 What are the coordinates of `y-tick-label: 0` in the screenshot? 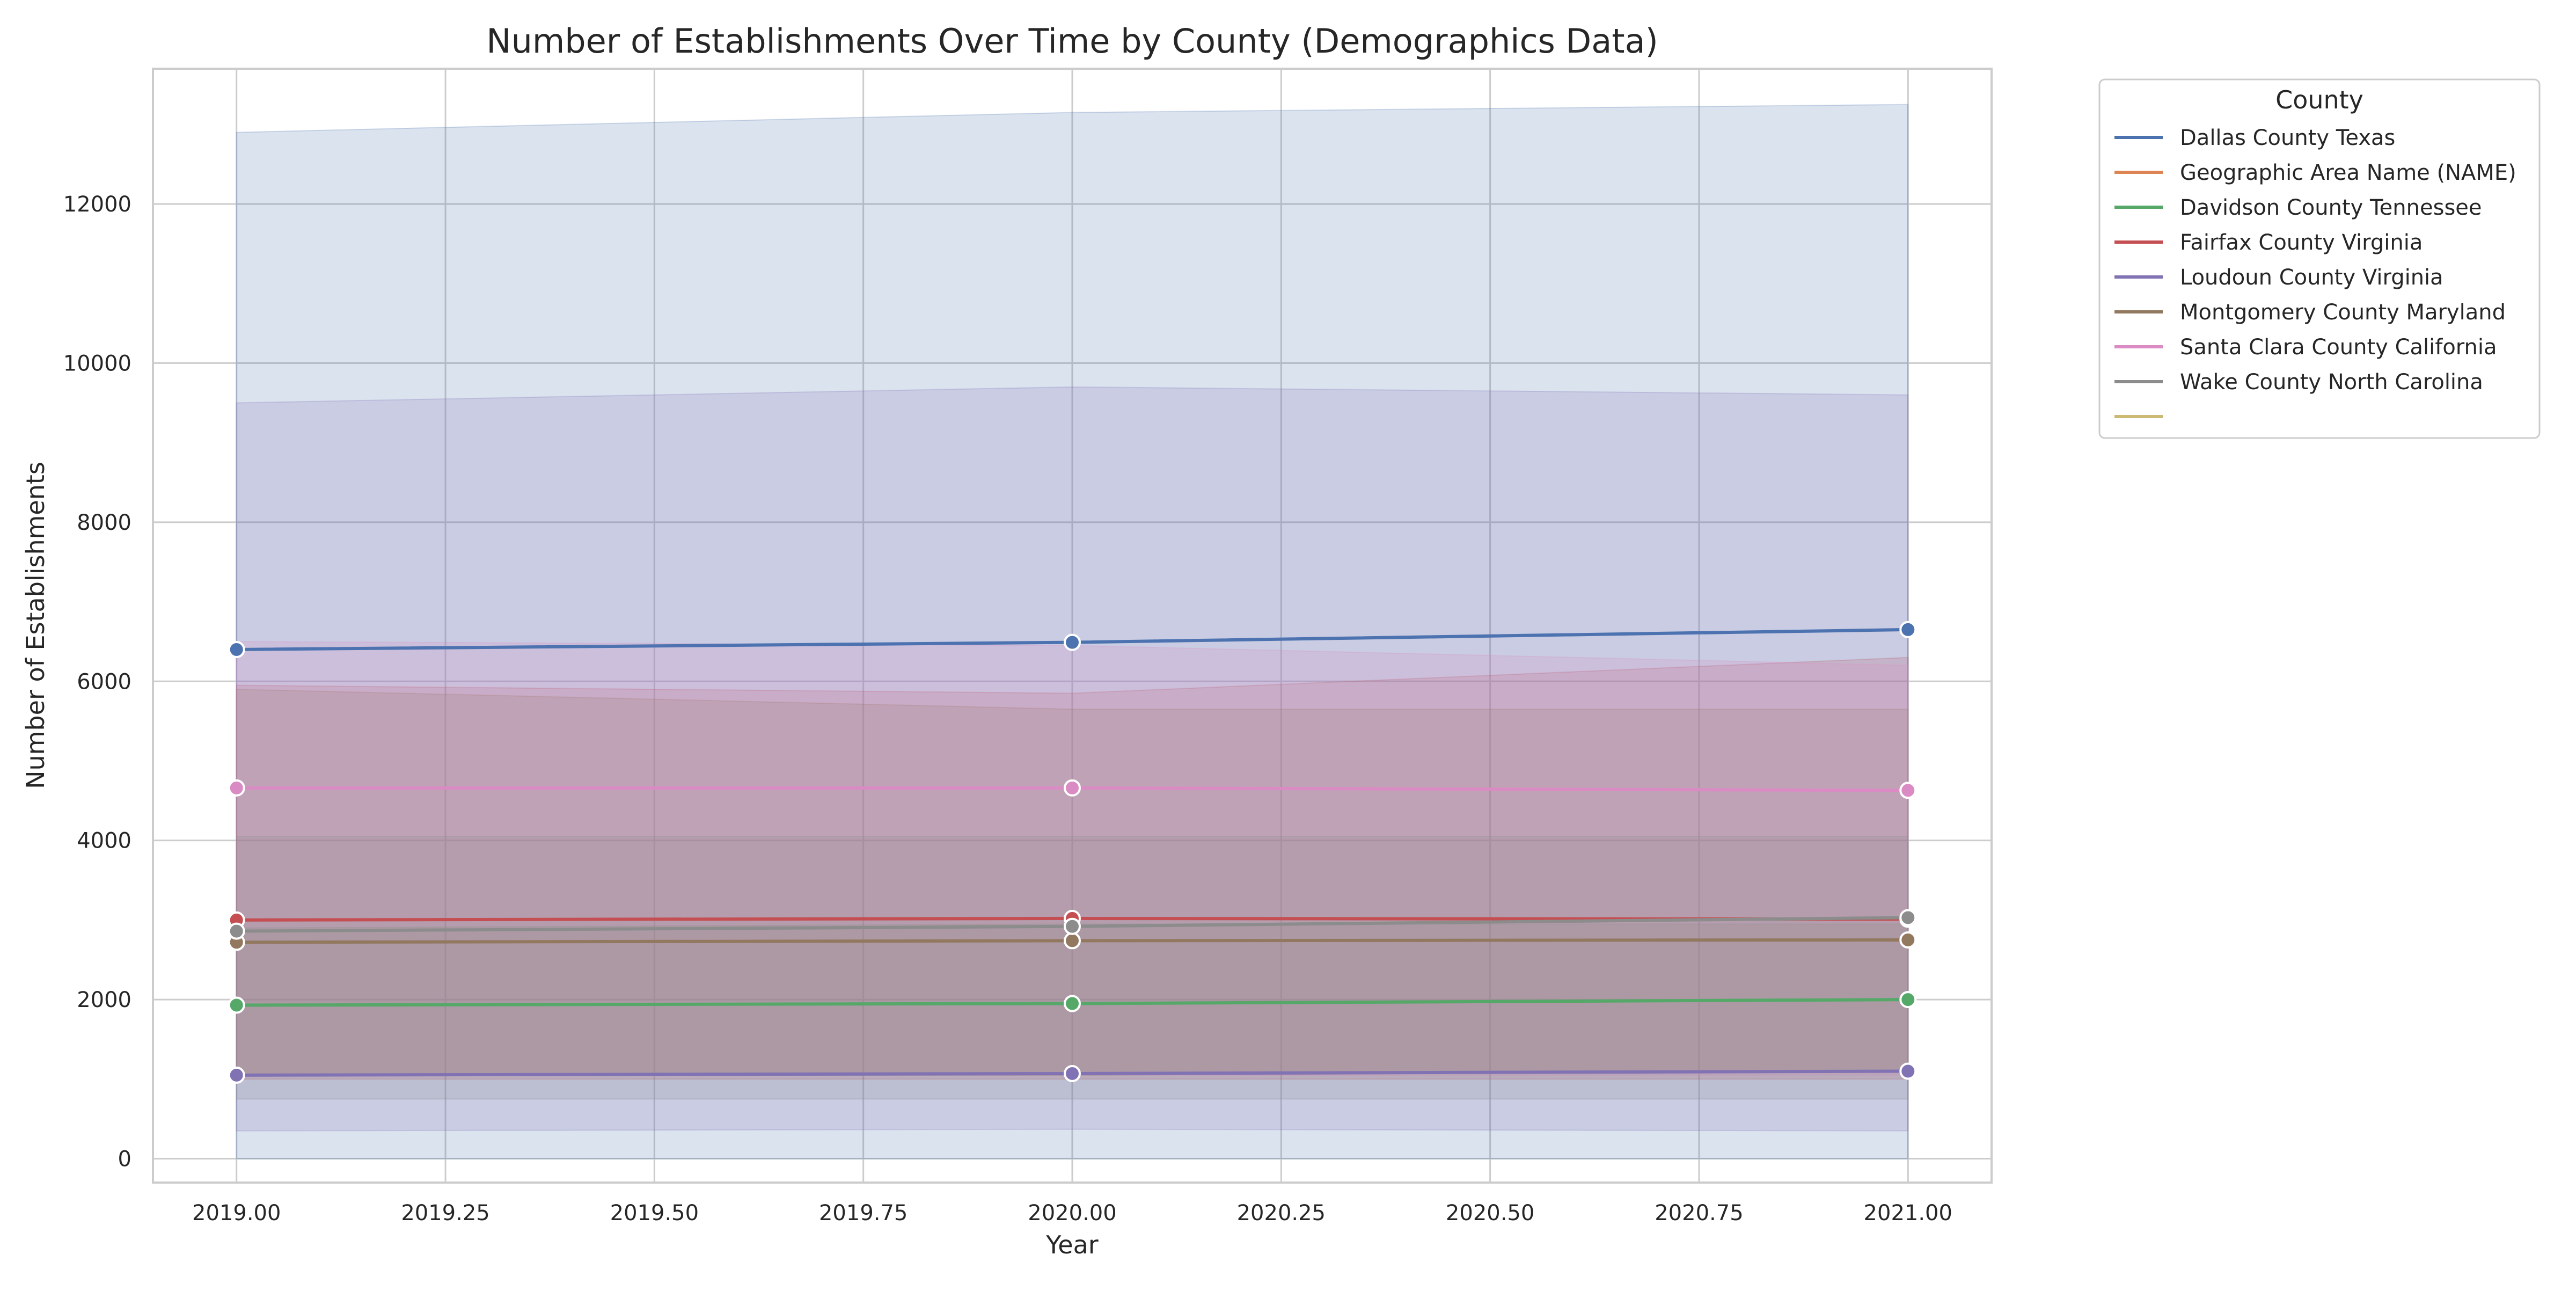 It's located at (124, 1159).